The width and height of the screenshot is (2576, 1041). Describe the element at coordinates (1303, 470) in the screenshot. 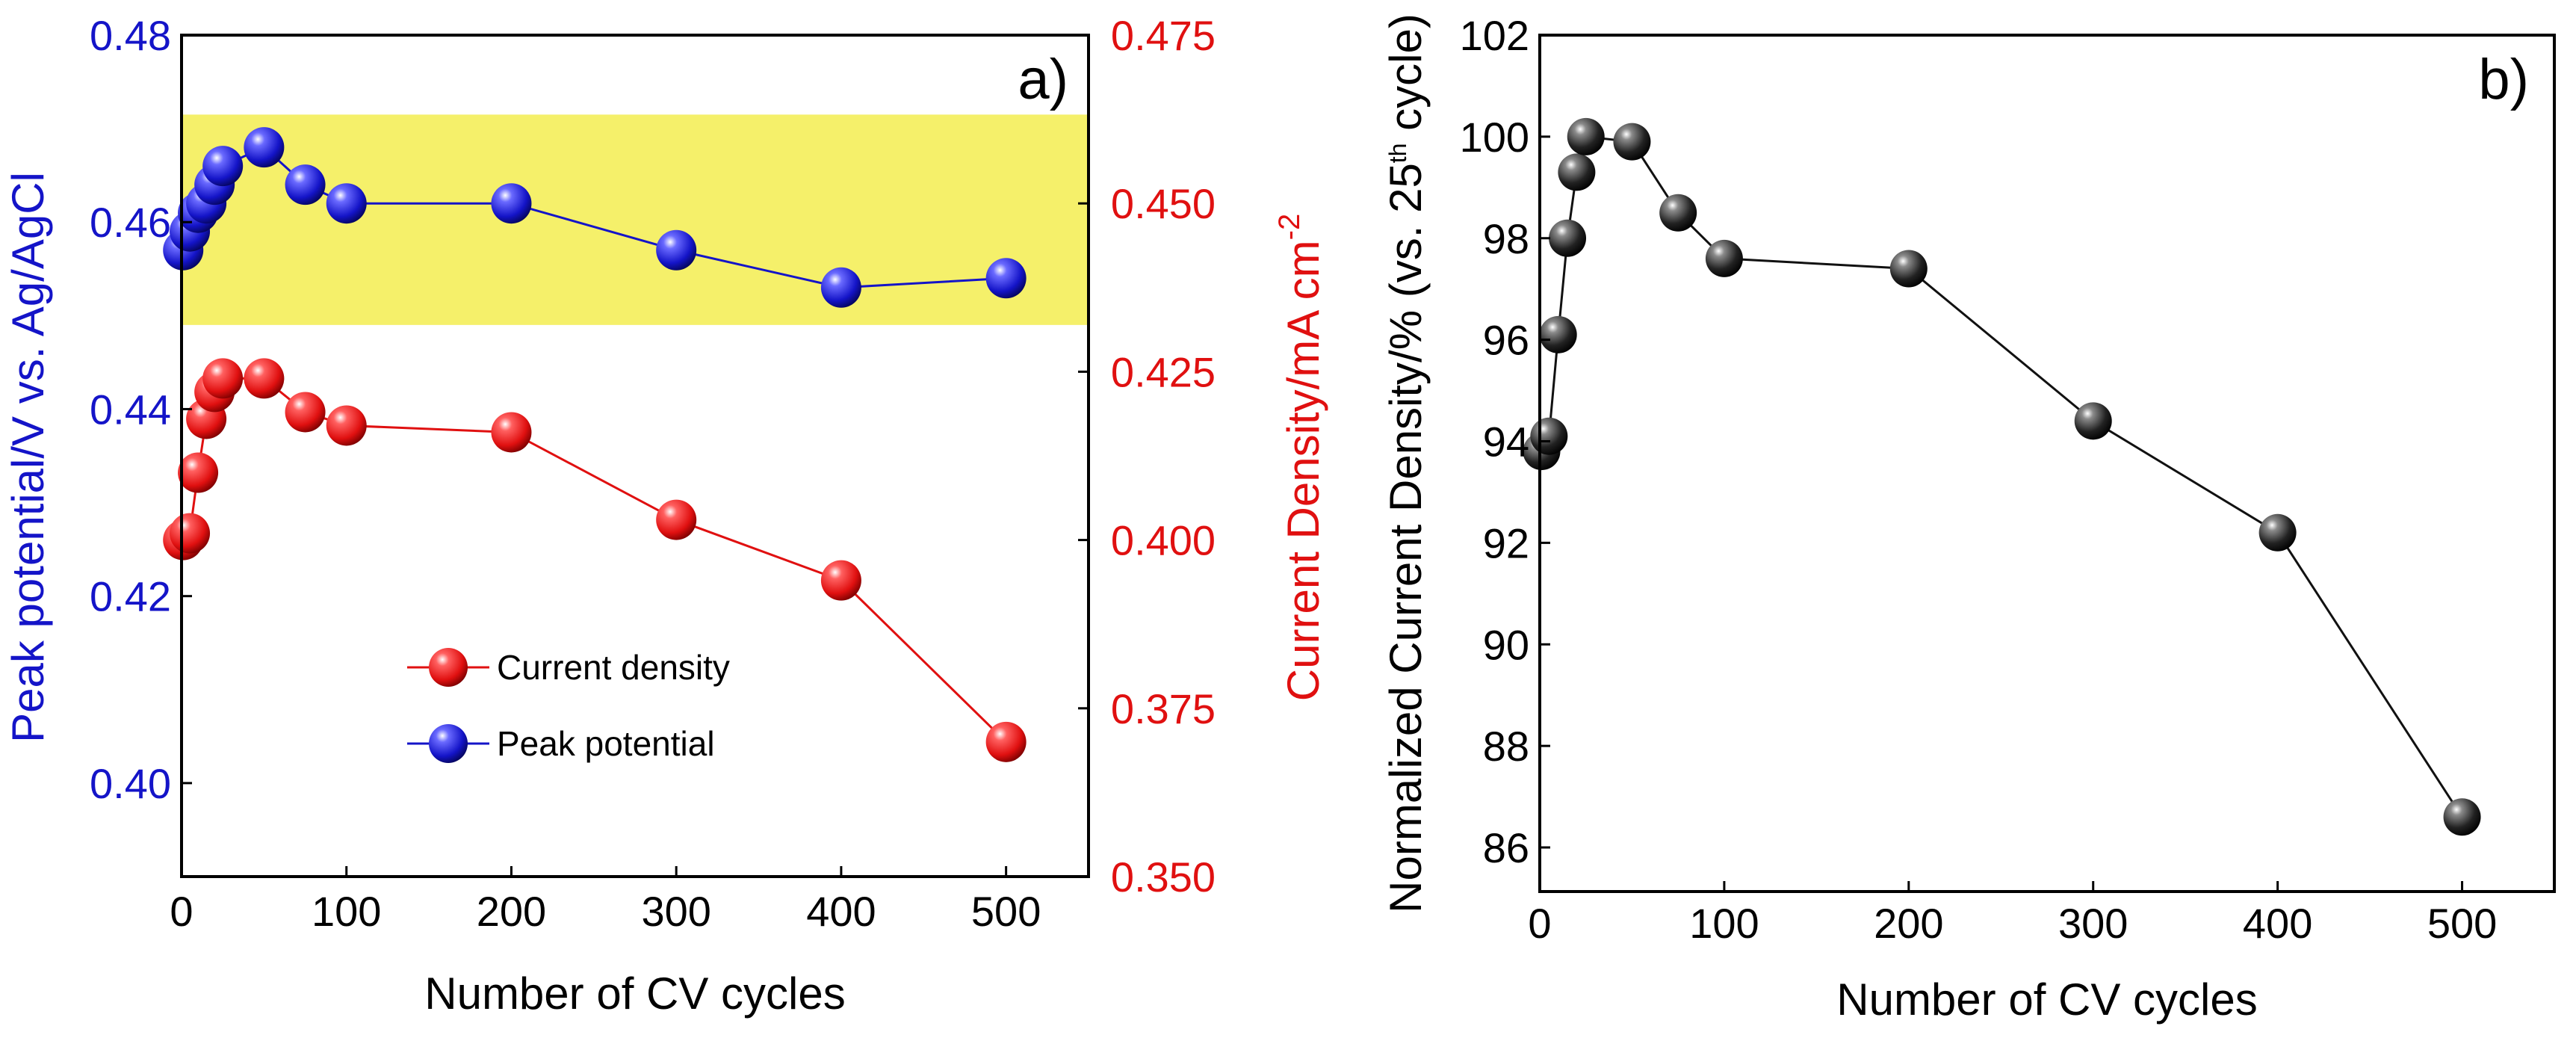

I see `y-axis-title-right-main: Current Density/mA cm` at that location.